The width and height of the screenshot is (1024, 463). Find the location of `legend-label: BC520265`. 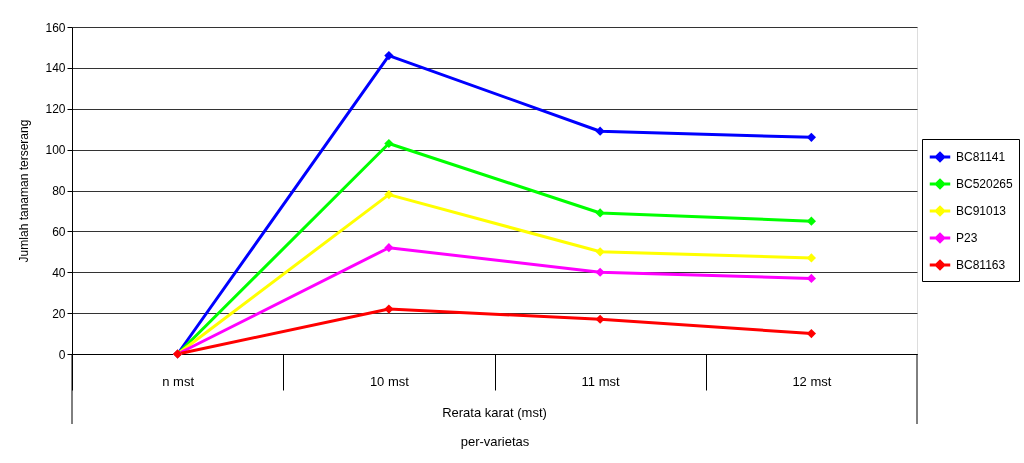

legend-label: BC520265 is located at coordinates (985, 184).